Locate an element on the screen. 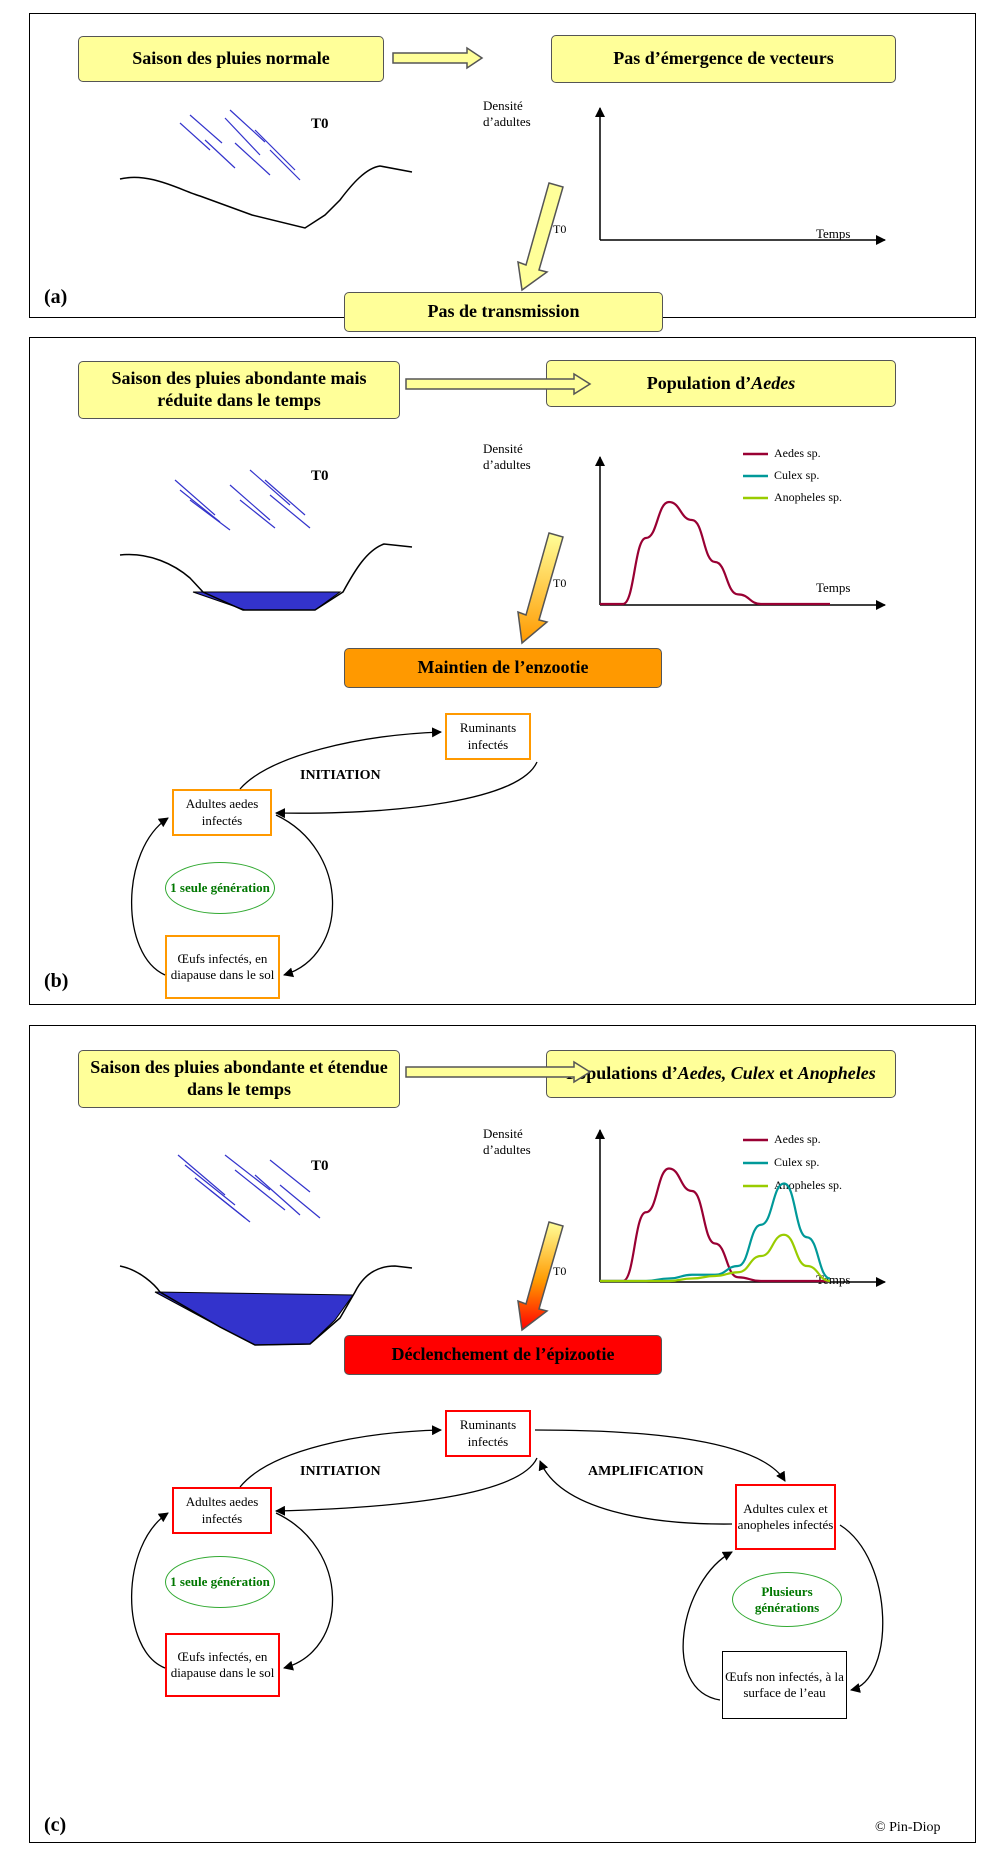  populations-aedes-culex: Aedes, Culex is located at coordinates (726, 1073).